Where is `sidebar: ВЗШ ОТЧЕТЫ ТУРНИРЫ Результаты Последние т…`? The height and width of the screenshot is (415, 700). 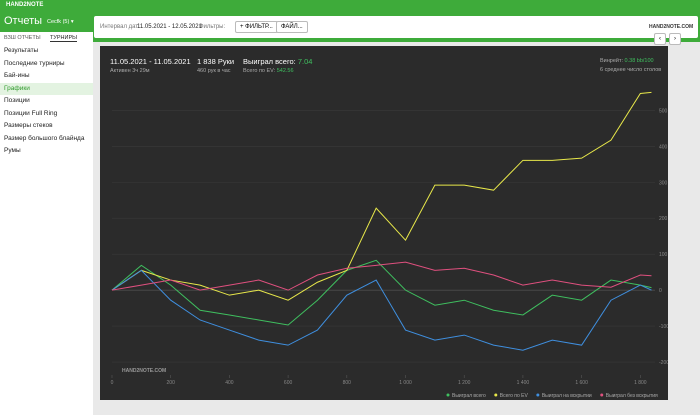
sidebar: ВЗШ ОТЧЕТЫ ТУРНИРЫ Результаты Последние т… is located at coordinates (46, 223).